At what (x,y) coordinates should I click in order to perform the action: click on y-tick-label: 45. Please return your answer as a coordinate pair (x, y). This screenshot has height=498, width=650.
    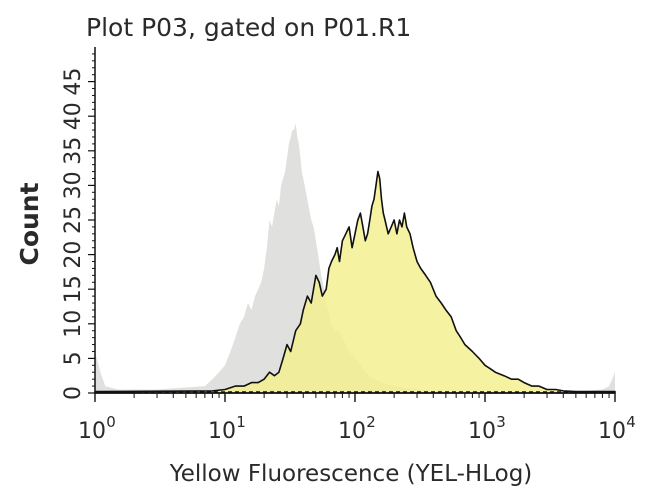
    Looking at the image, I should click on (73, 82).